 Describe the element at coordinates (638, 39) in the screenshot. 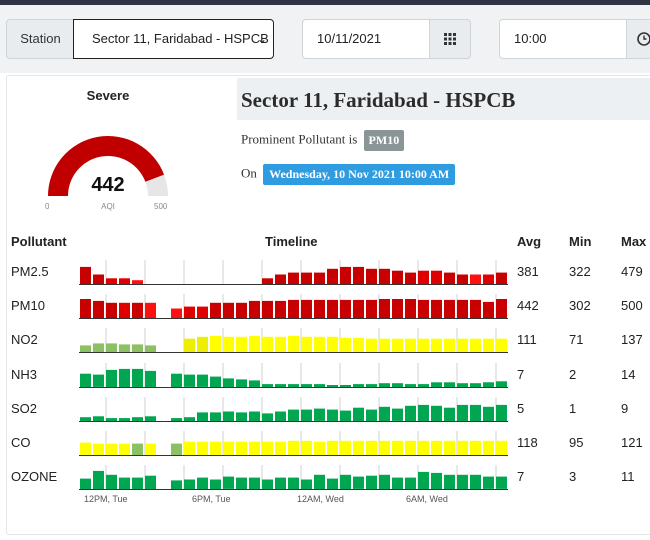

I see `clock-button` at that location.